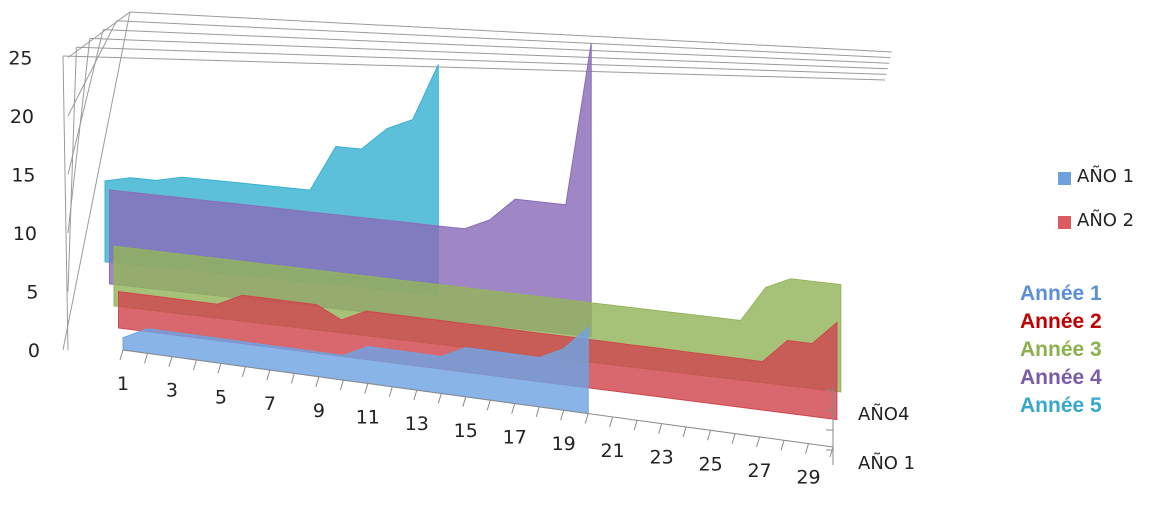 Image resolution: width=1149 pixels, height=518 pixels. I want to click on x-tick-label: 1, so click(123, 384).